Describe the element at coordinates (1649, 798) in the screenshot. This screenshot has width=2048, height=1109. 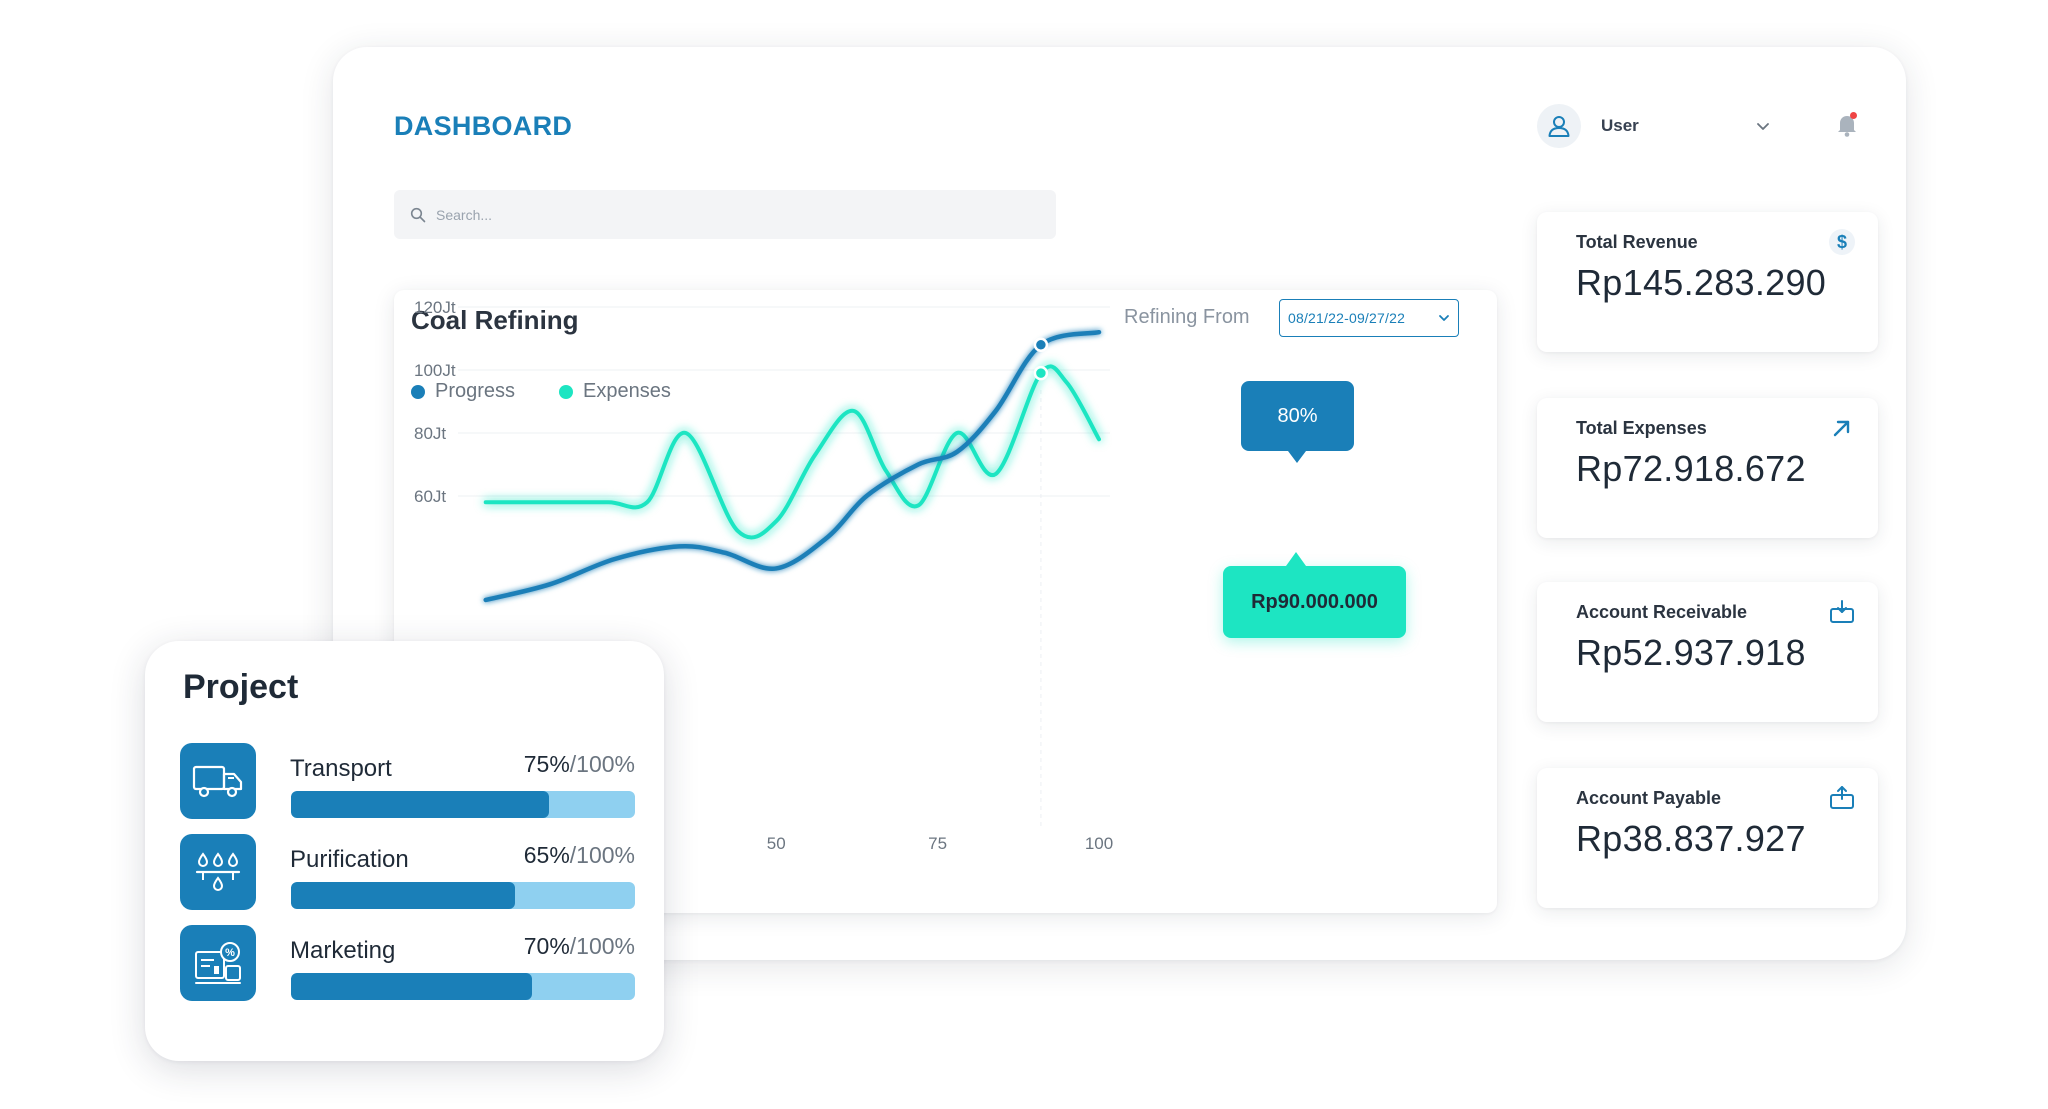
I see `kpi-label: Account Payable` at that location.